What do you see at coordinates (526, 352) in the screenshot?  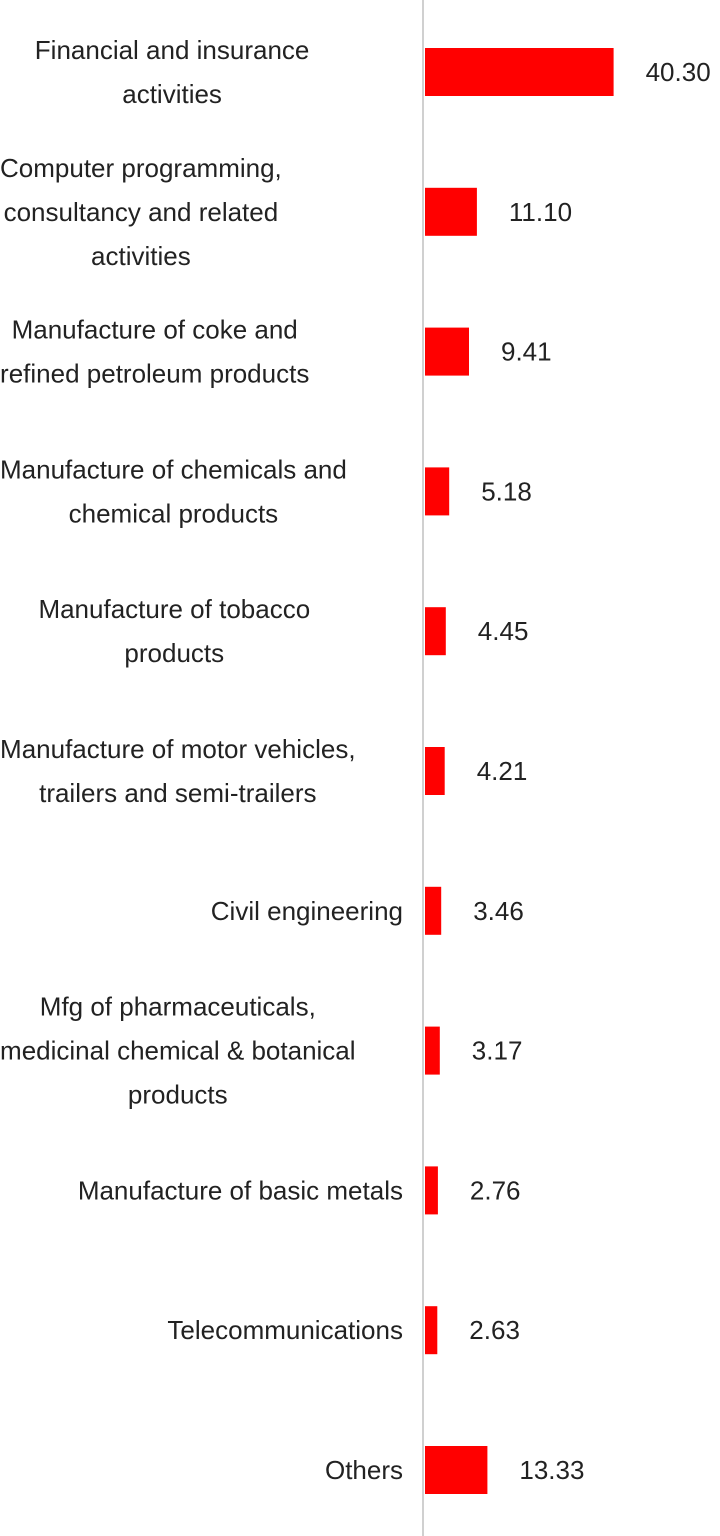 I see `value-label-3: 9.41` at bounding box center [526, 352].